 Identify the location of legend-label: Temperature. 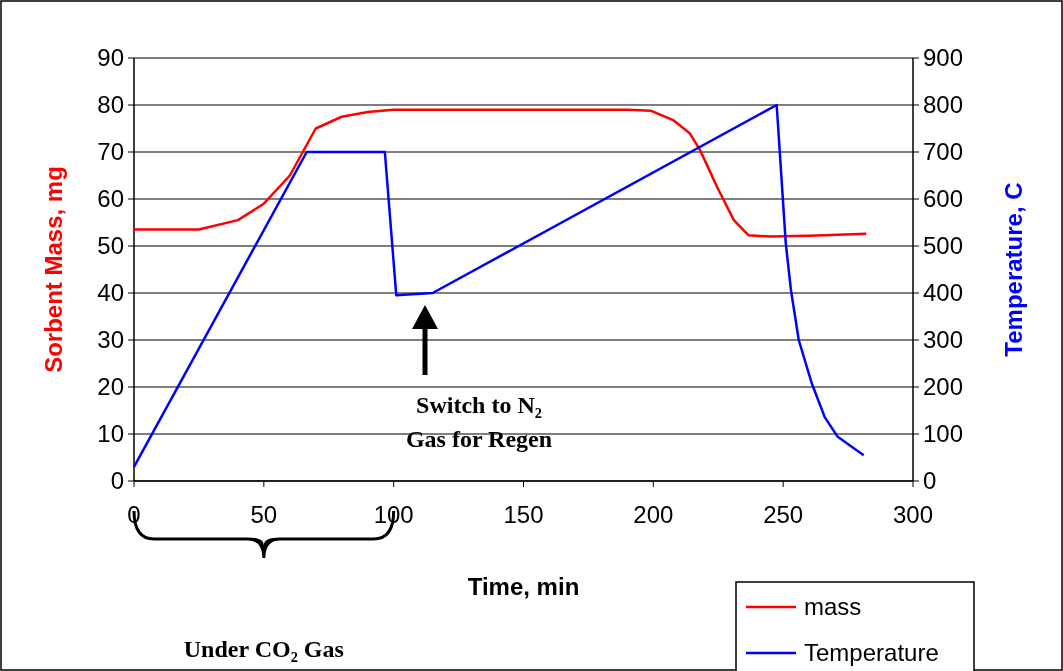
(871, 653).